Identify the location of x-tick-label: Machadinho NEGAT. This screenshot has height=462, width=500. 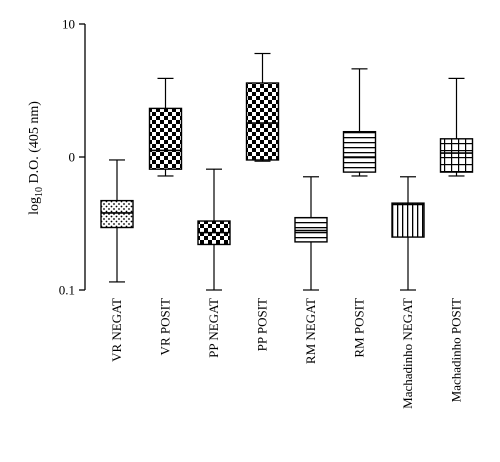
(407, 353).